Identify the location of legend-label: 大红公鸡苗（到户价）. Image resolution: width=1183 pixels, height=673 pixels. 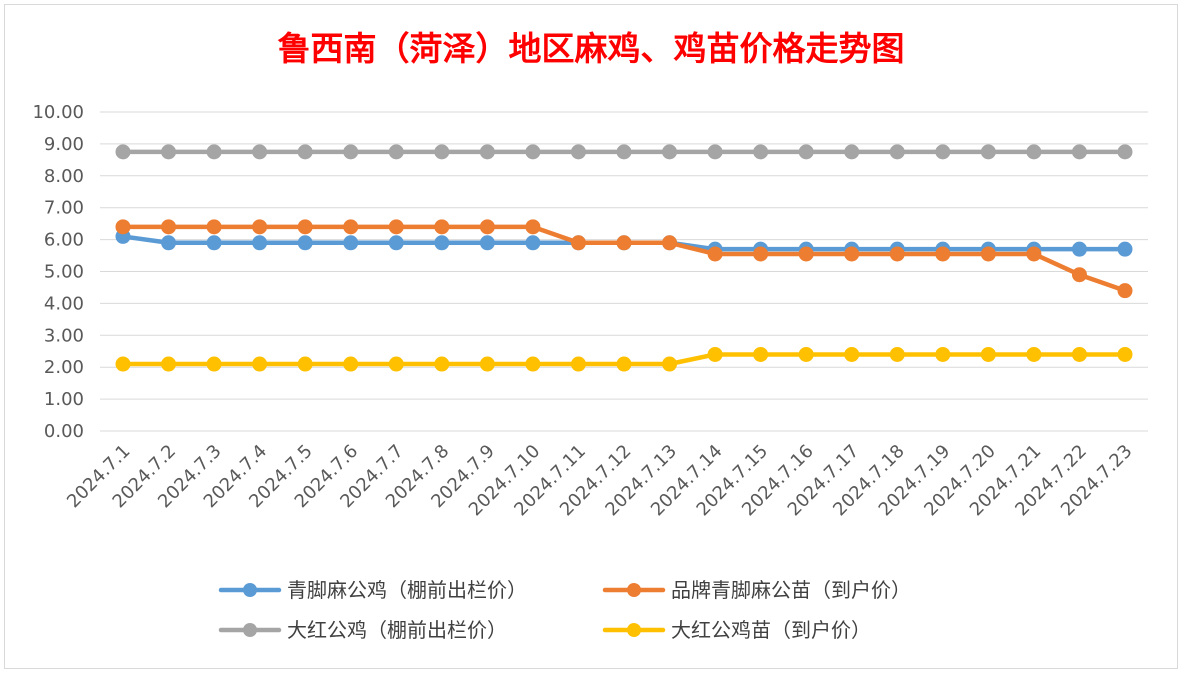
(771, 630).